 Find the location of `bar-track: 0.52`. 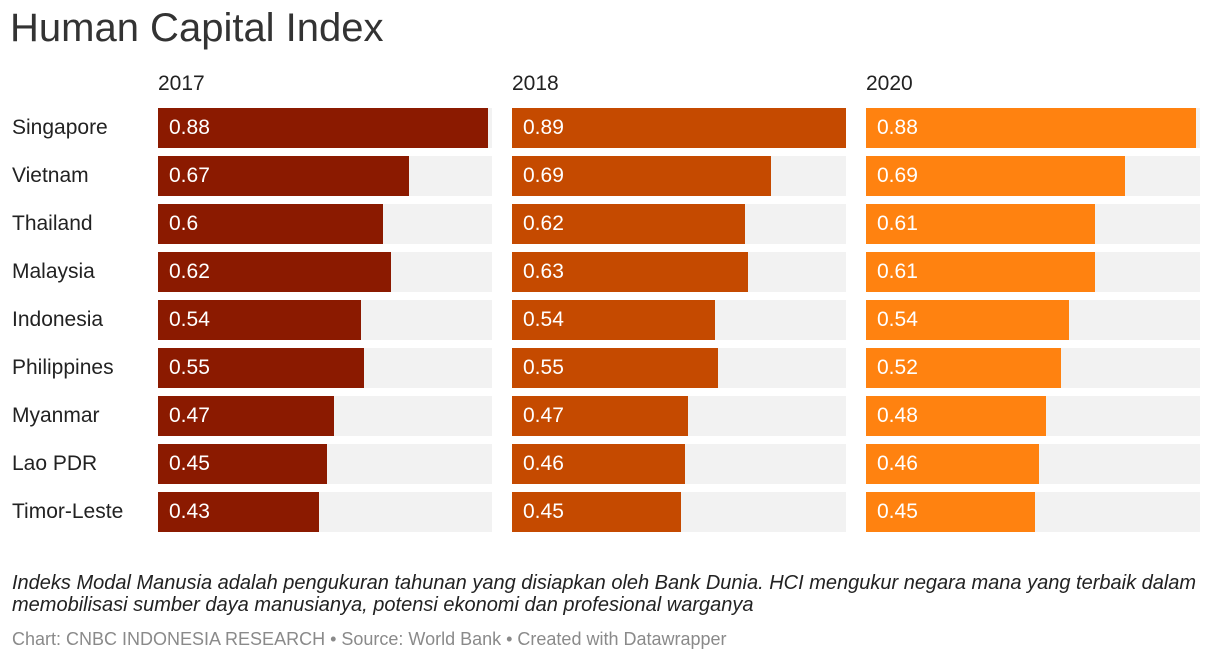

bar-track: 0.52 is located at coordinates (1033, 368).